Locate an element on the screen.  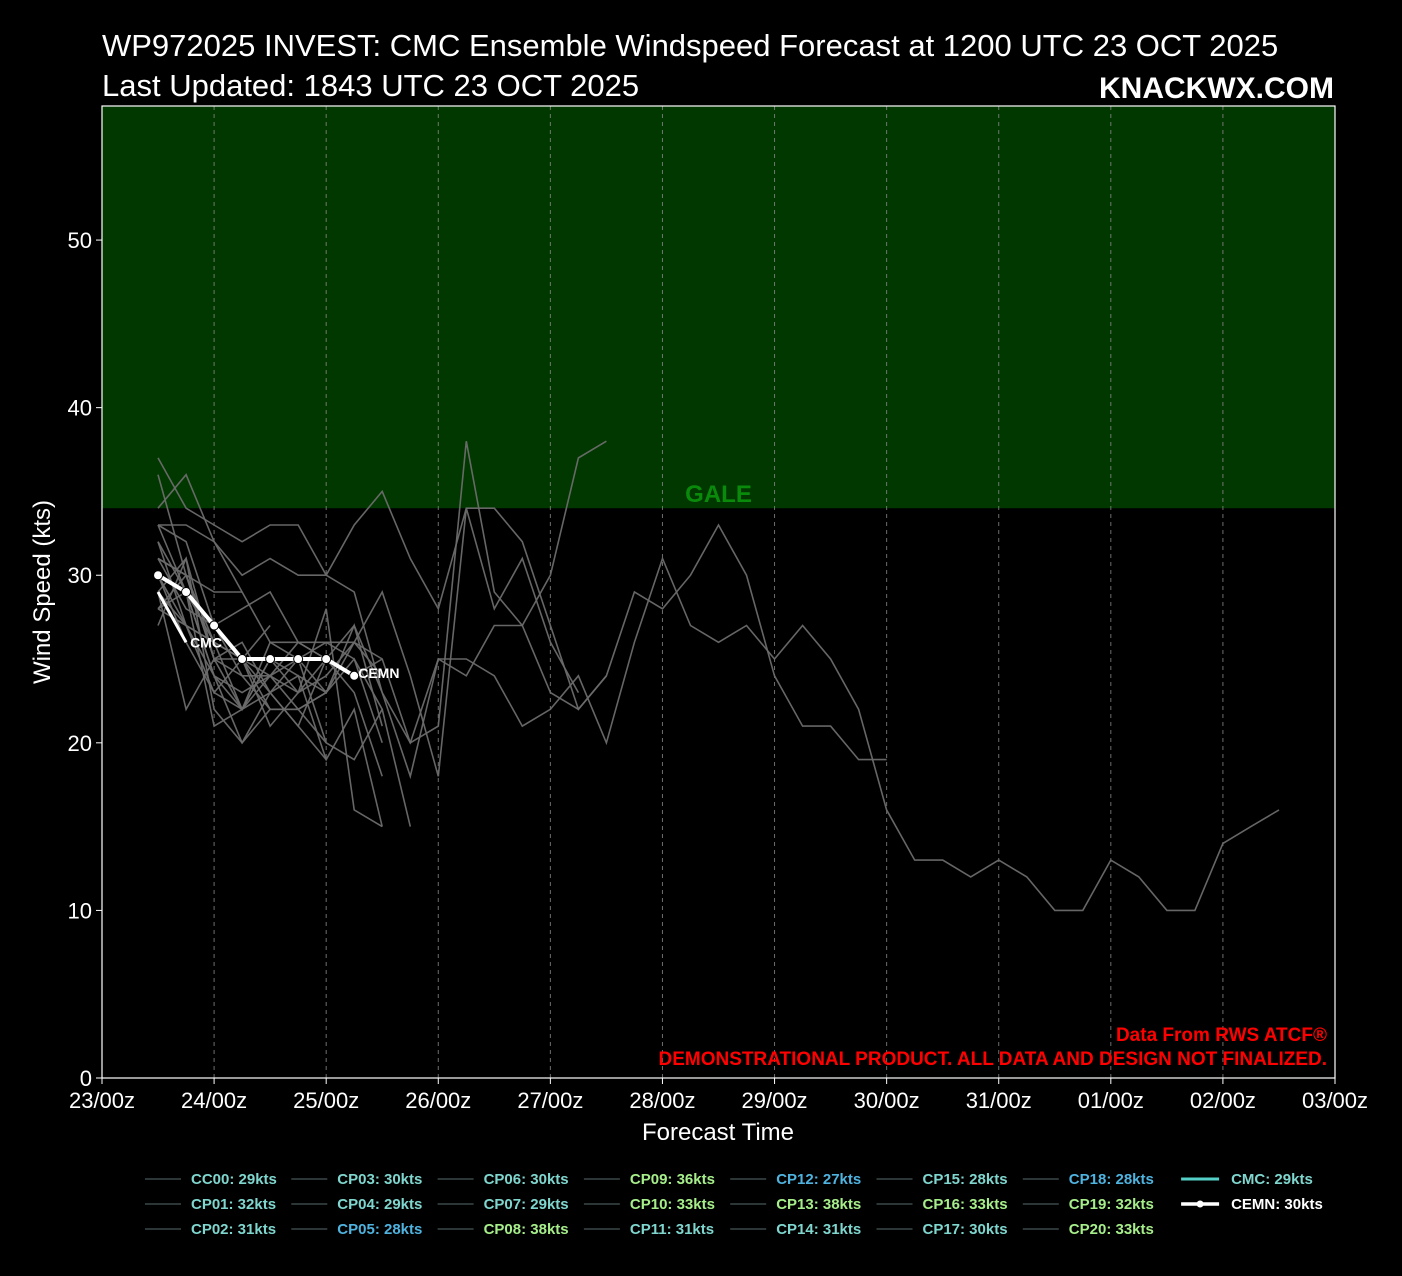
legend-entry-label: CP02: 31kts is located at coordinates (233, 1229).